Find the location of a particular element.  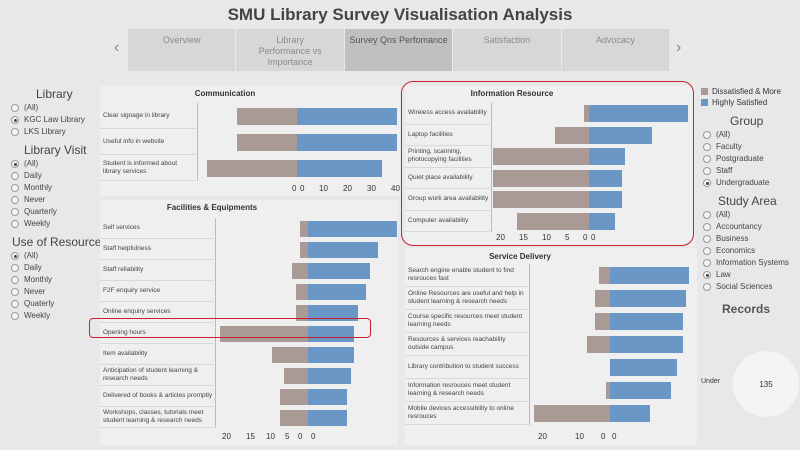

filter-option-economics: Economics is located at coordinates (746, 251).